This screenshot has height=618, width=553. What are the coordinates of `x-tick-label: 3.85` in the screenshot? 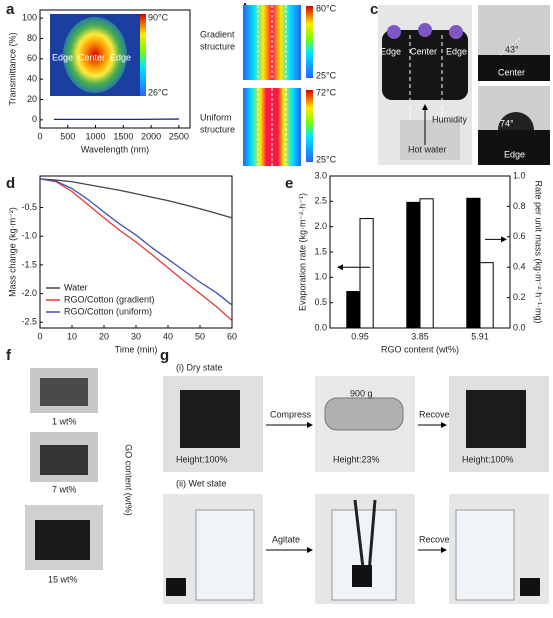 It's located at (420, 336).